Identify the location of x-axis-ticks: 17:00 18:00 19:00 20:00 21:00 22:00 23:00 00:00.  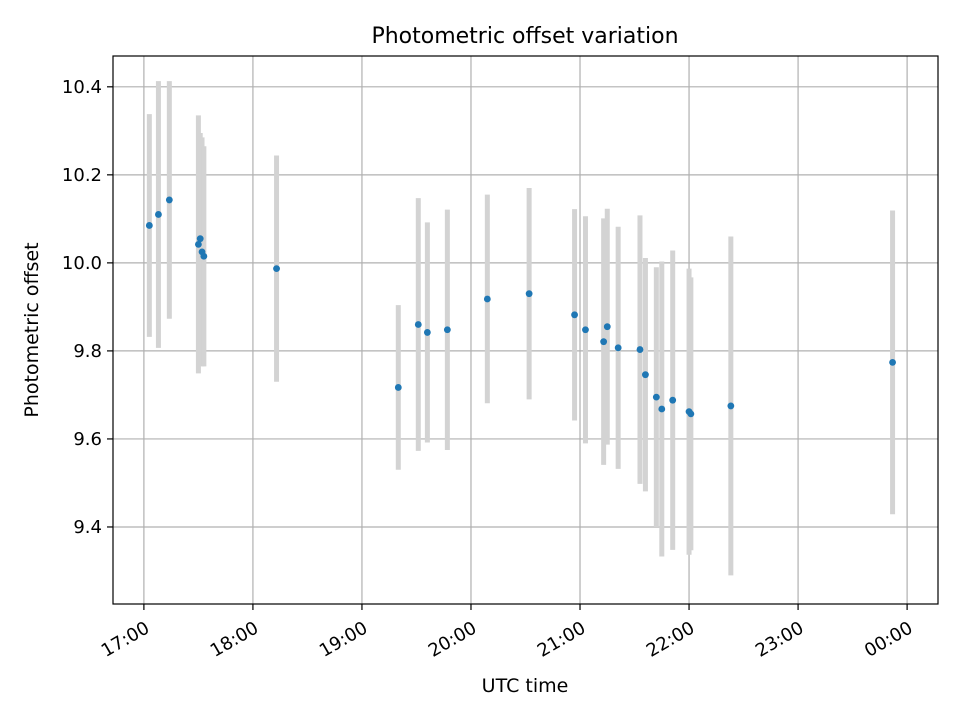
(507, 633).